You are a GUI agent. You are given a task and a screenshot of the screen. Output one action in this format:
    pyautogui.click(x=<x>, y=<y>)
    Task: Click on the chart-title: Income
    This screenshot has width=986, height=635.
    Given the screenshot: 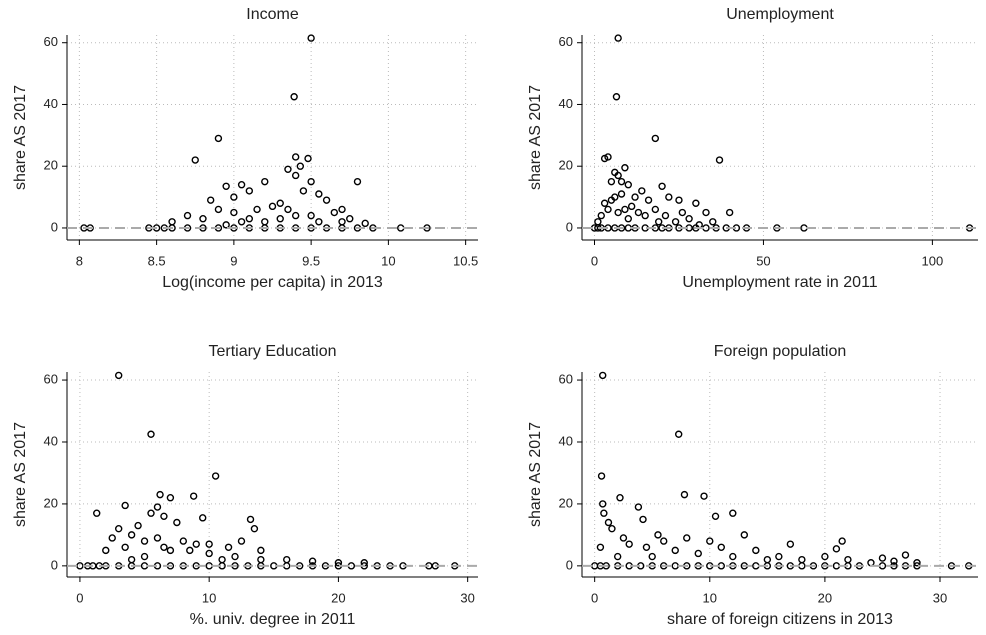 What is the action you would take?
    pyautogui.click(x=272, y=14)
    